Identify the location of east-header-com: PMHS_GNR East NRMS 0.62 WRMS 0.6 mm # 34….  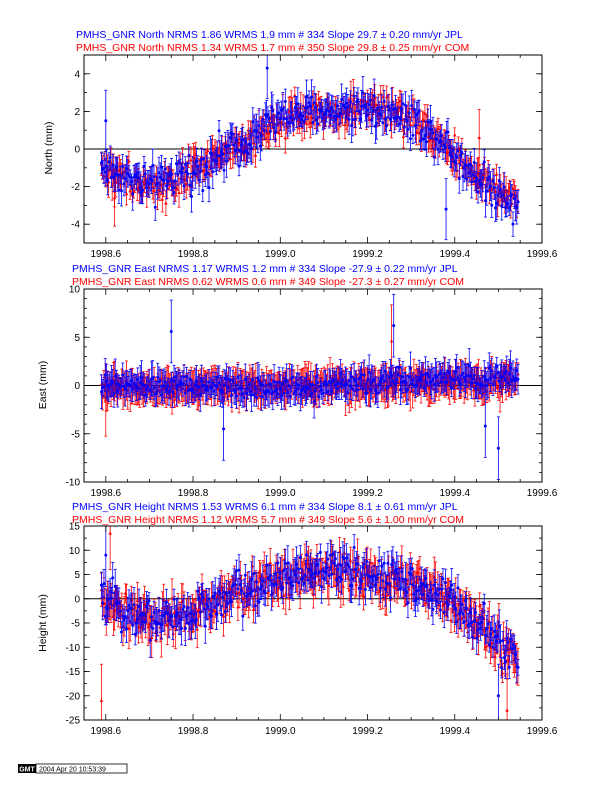
(268, 282).